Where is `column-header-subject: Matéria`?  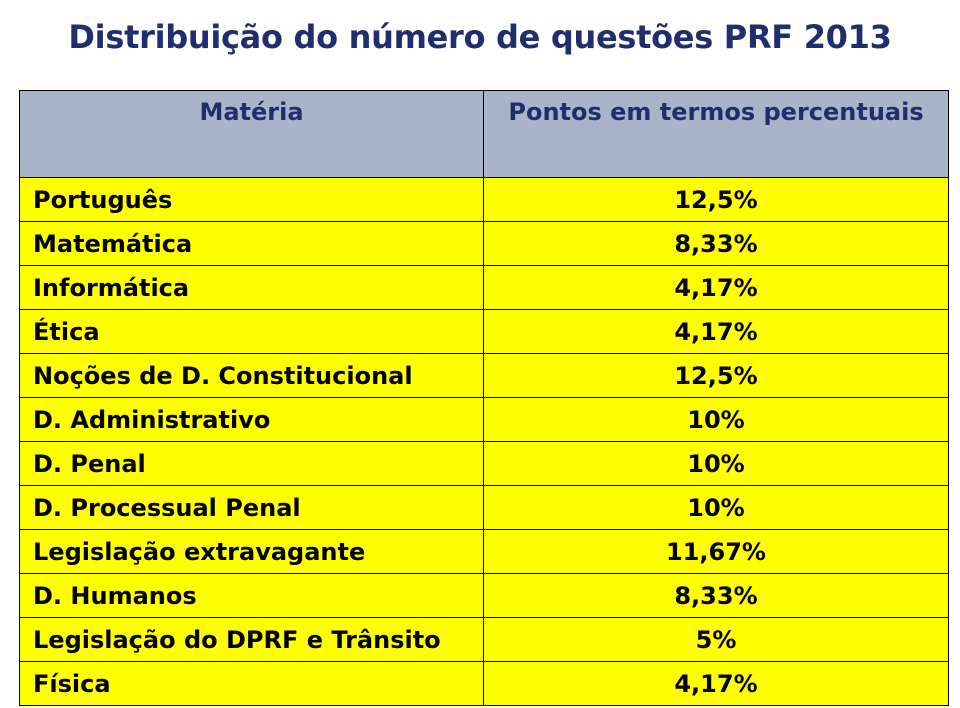
column-header-subject: Matéria is located at coordinates (251, 134).